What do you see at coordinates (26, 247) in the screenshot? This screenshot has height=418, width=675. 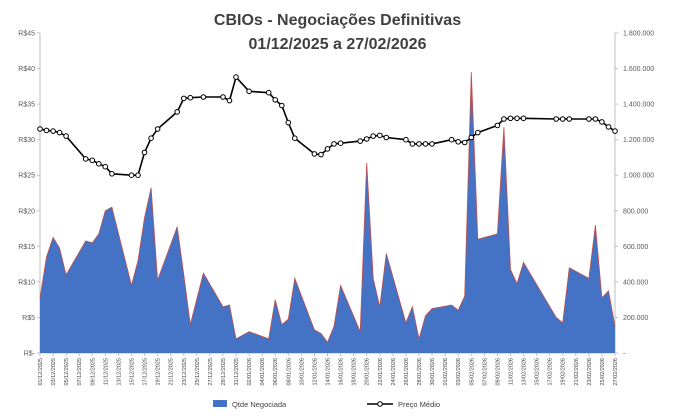 I see `left-tick-label: R$15` at bounding box center [26, 247].